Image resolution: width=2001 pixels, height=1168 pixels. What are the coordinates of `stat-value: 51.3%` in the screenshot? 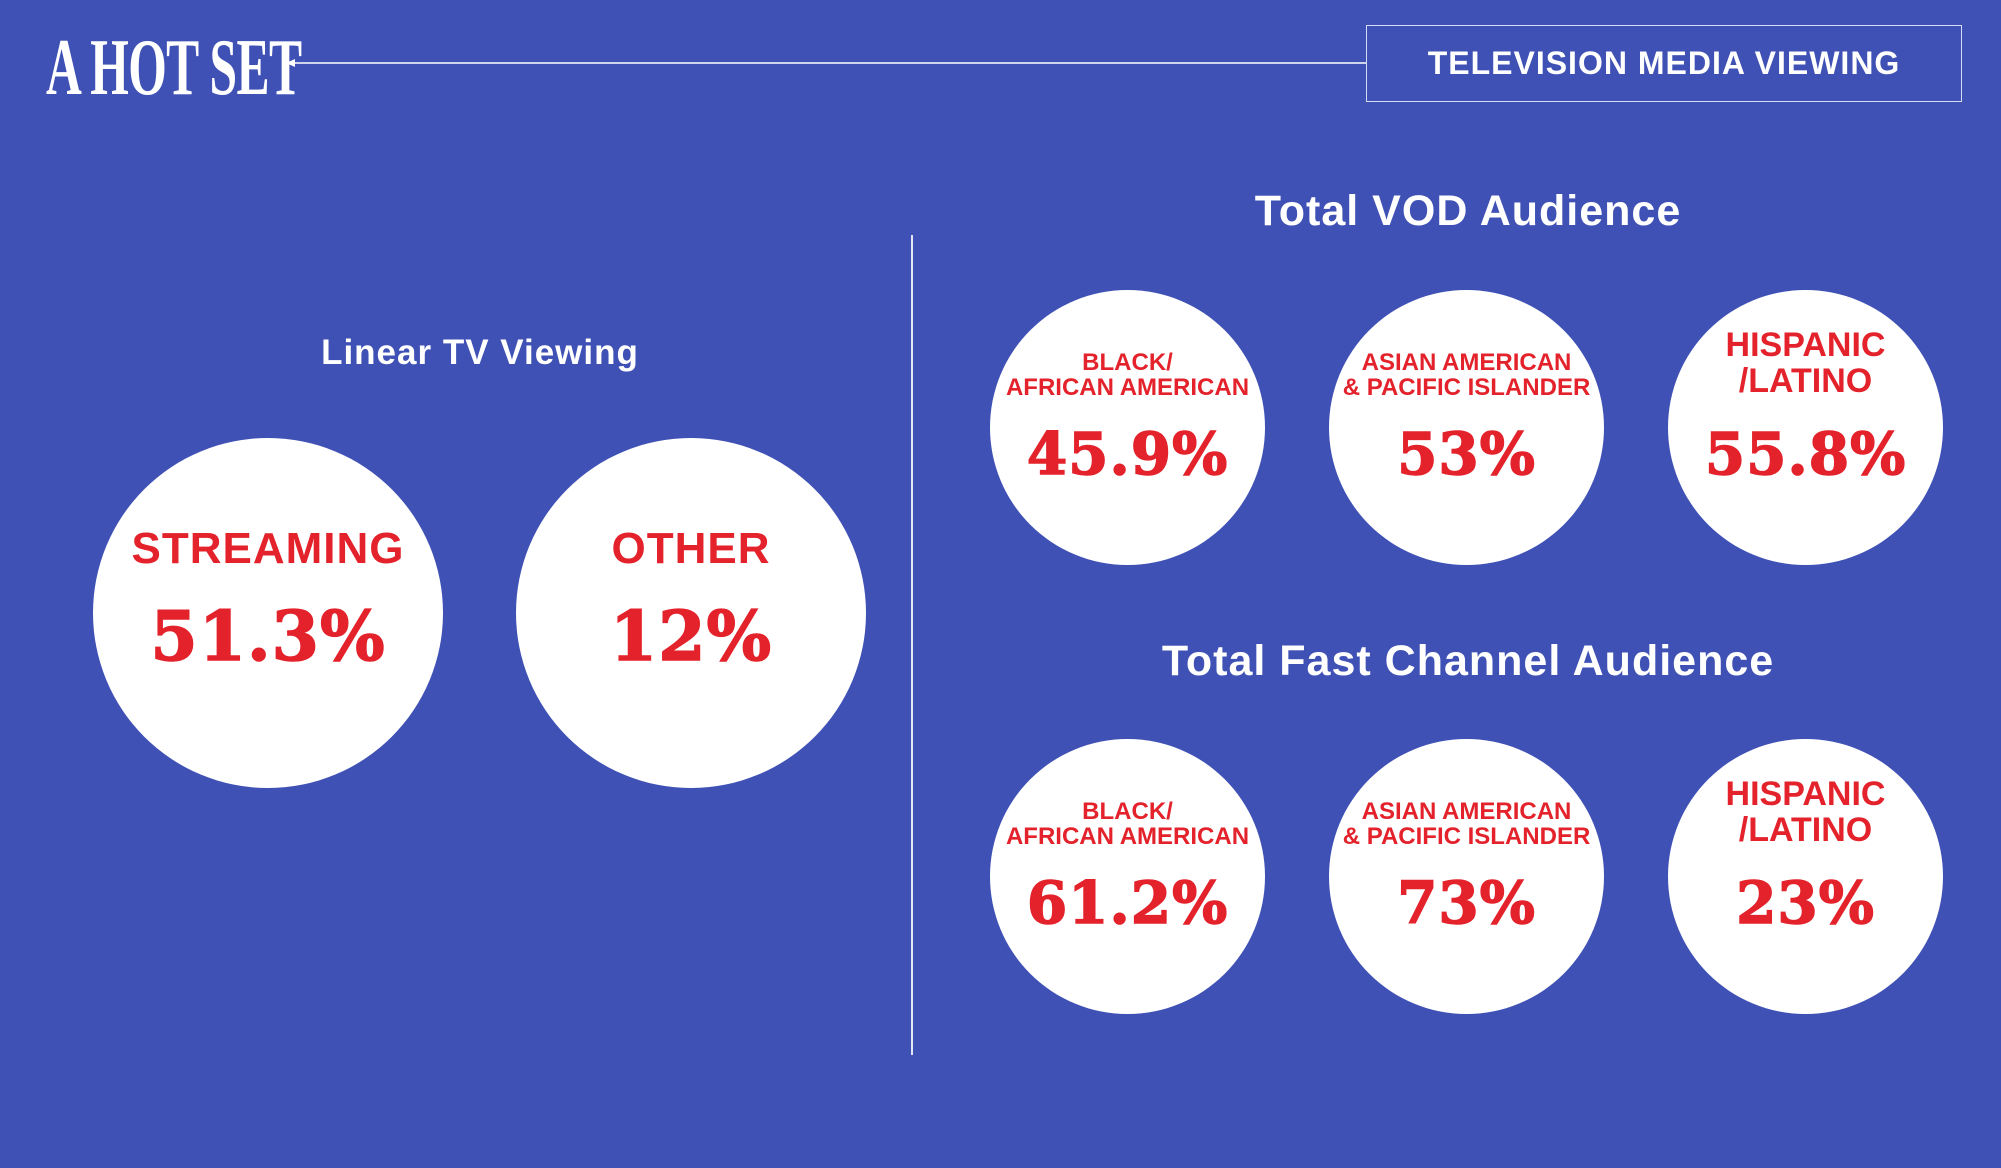 It's located at (268, 637).